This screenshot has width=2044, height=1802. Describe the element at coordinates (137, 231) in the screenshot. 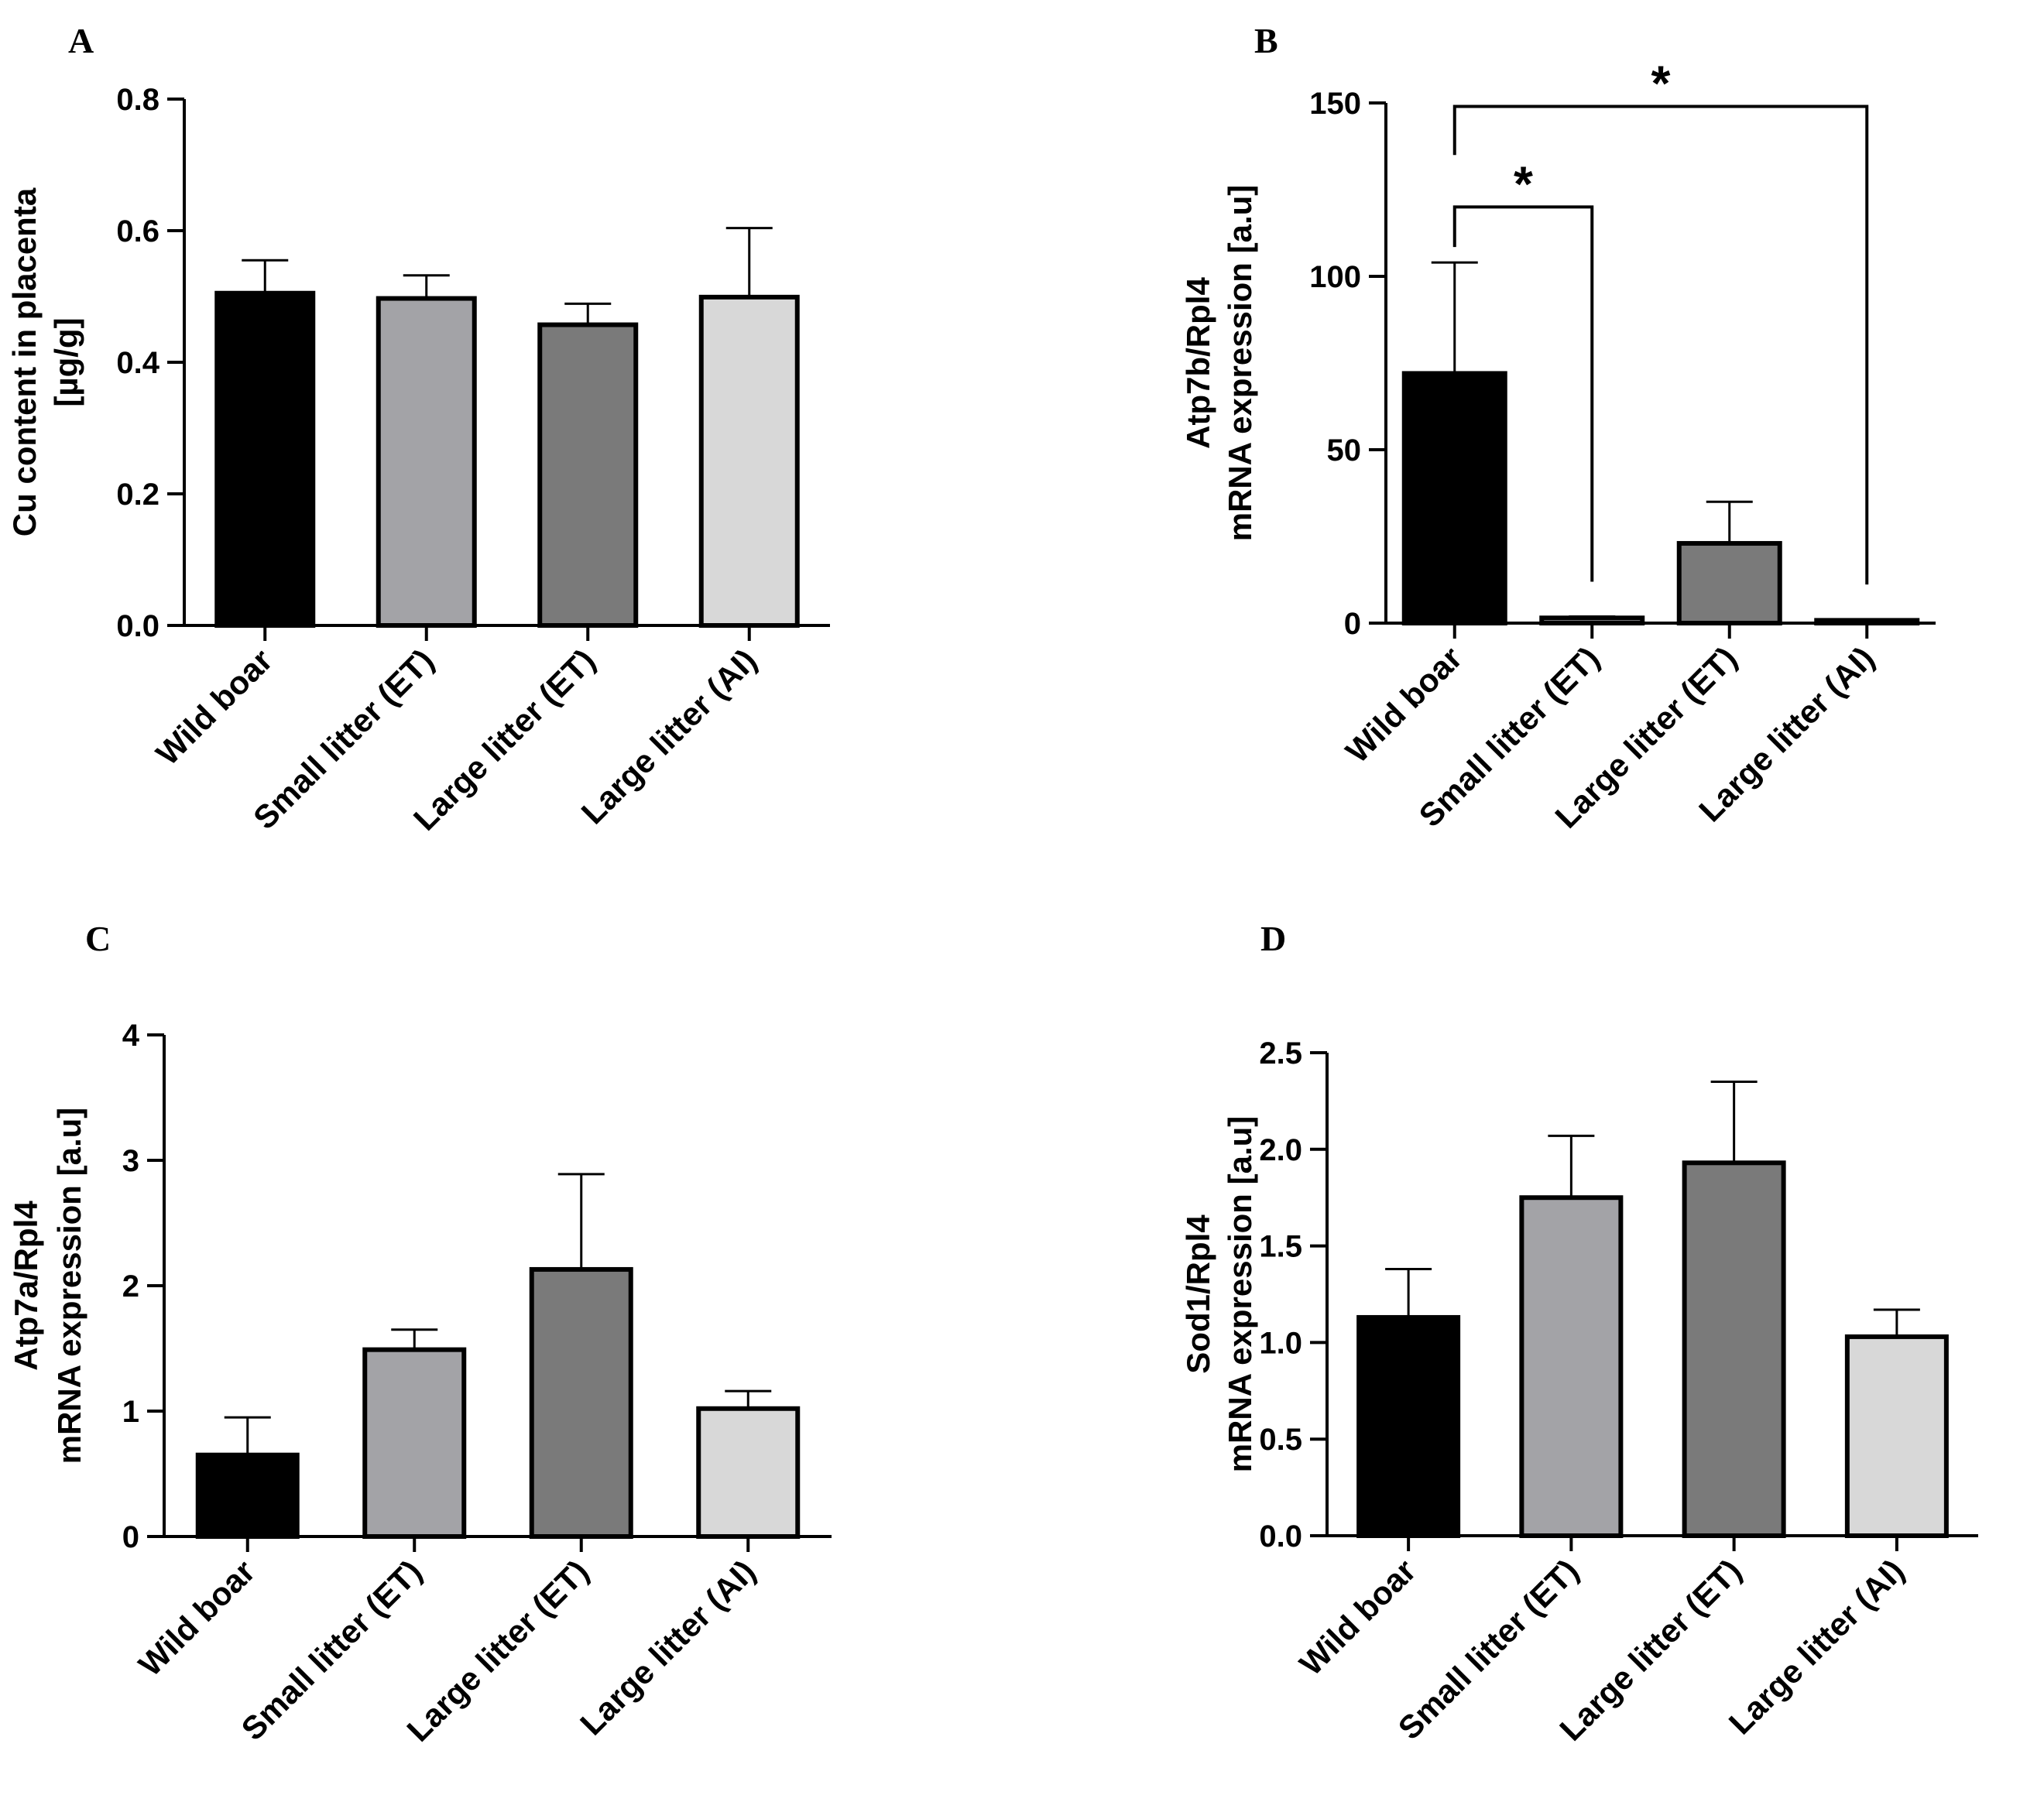

I see `y-tick-label: 0.6` at that location.